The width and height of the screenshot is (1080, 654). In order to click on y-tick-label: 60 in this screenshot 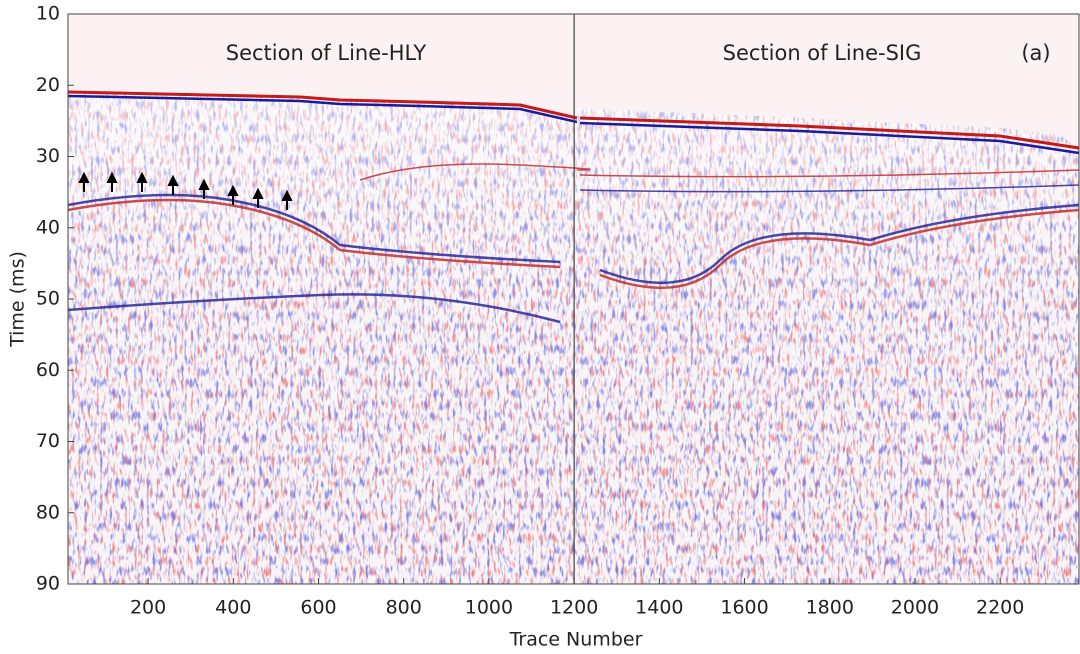, I will do `click(48, 370)`.